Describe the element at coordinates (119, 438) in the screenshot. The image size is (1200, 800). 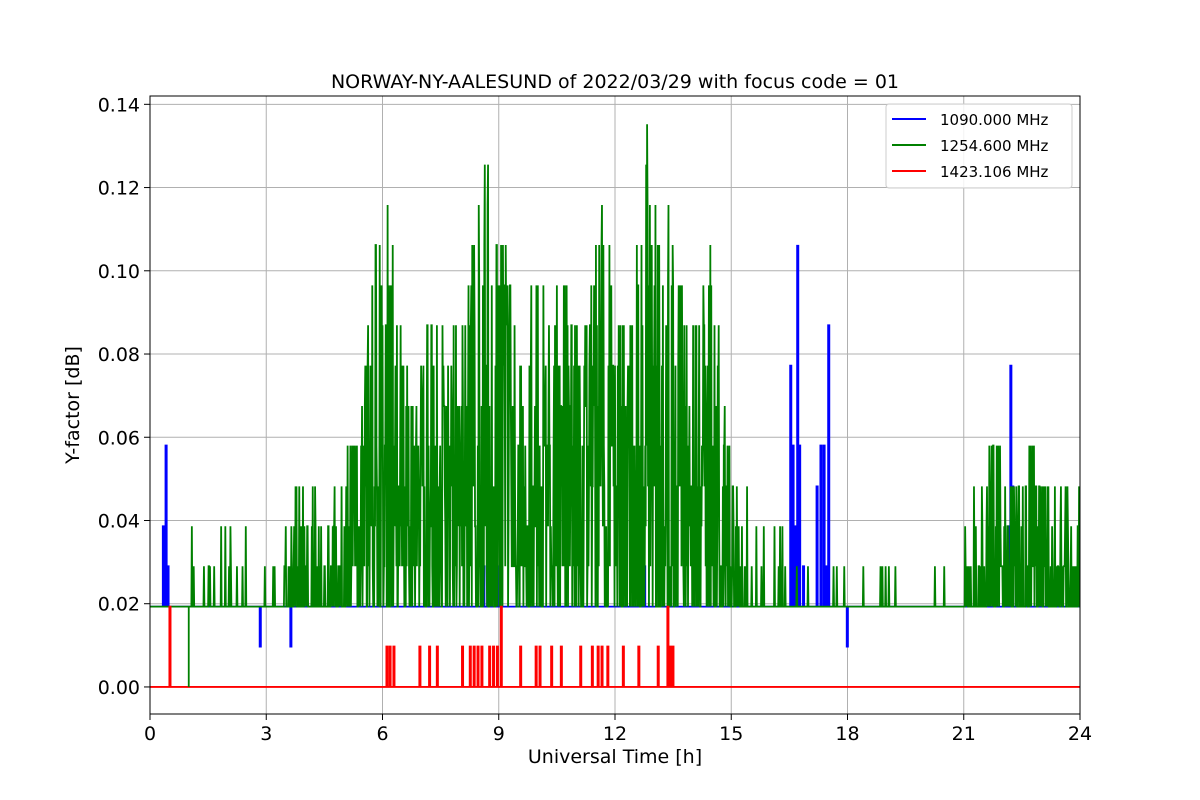
I see `y-tick-label: 0.06` at that location.